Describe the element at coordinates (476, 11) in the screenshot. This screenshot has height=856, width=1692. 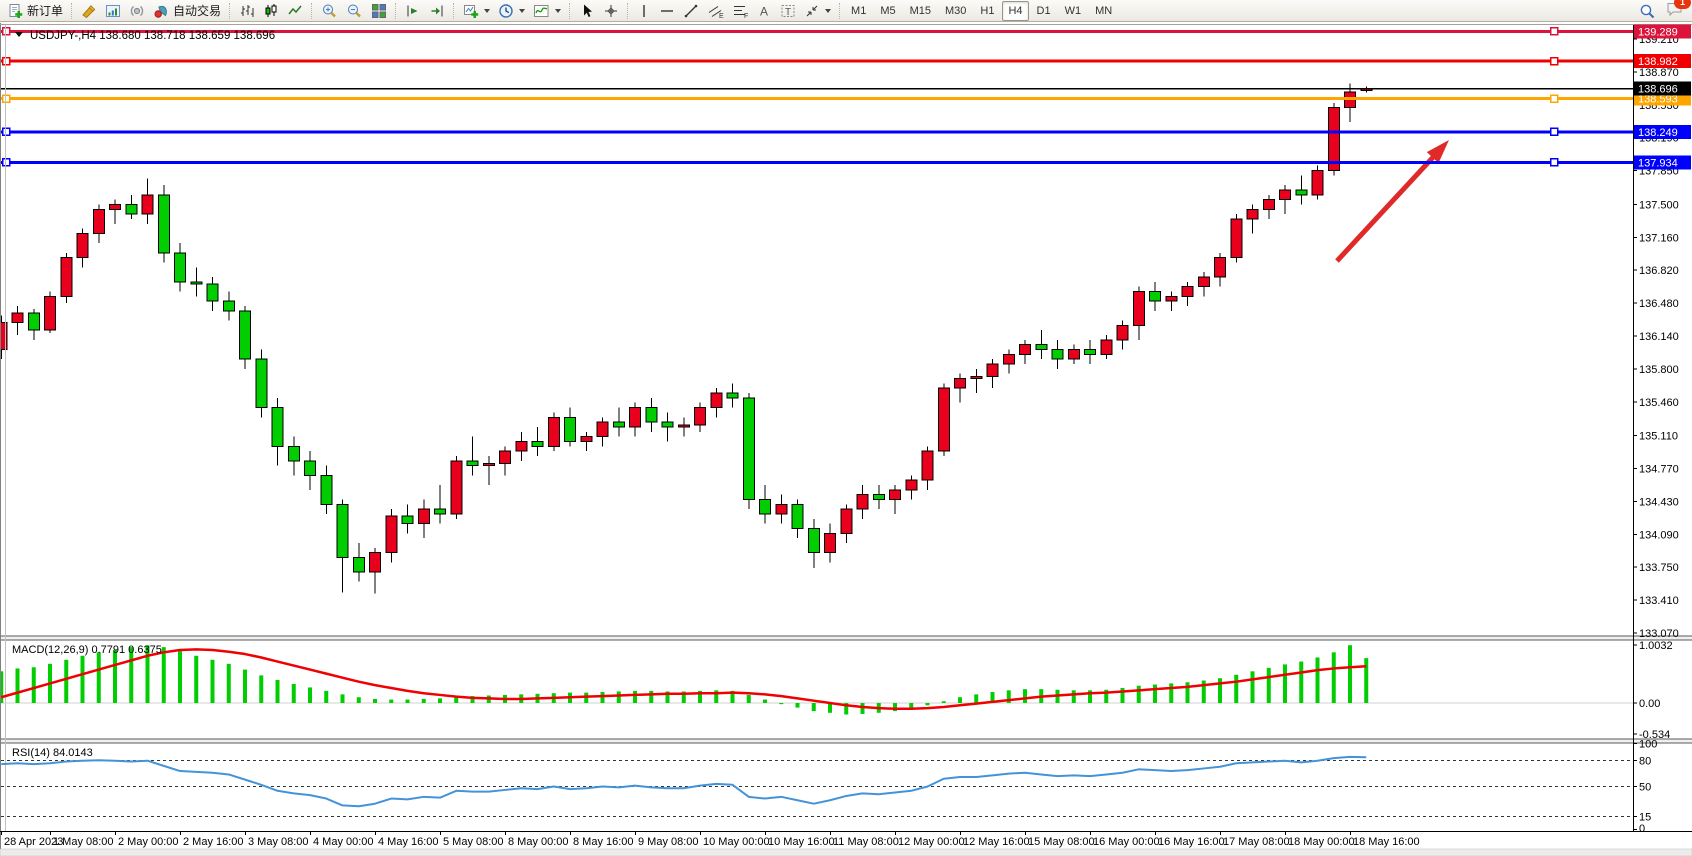
I see `new-chart-button` at that location.